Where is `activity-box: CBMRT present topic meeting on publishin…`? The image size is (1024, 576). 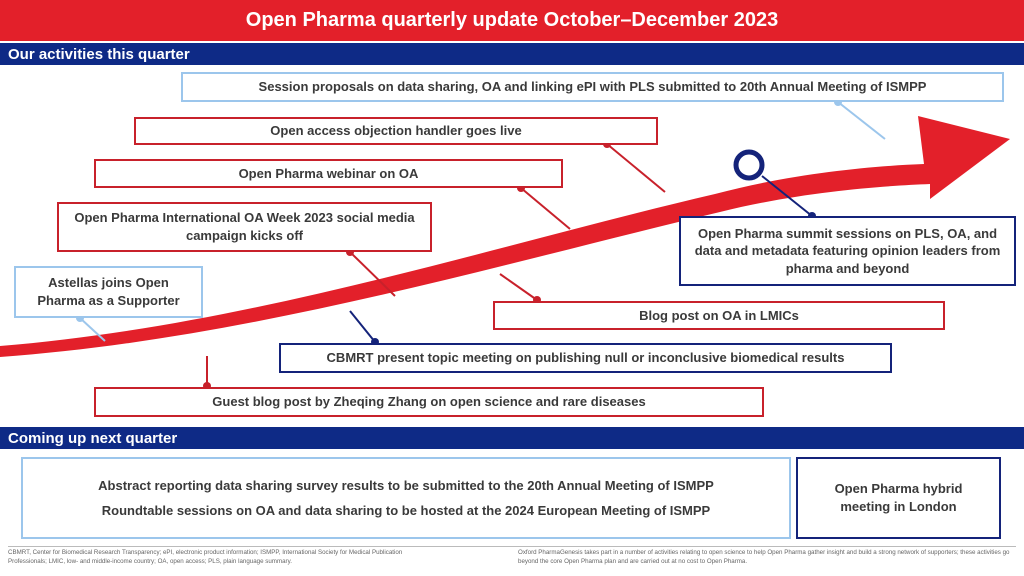
activity-box: CBMRT present topic meeting on publishin… is located at coordinates (585, 358).